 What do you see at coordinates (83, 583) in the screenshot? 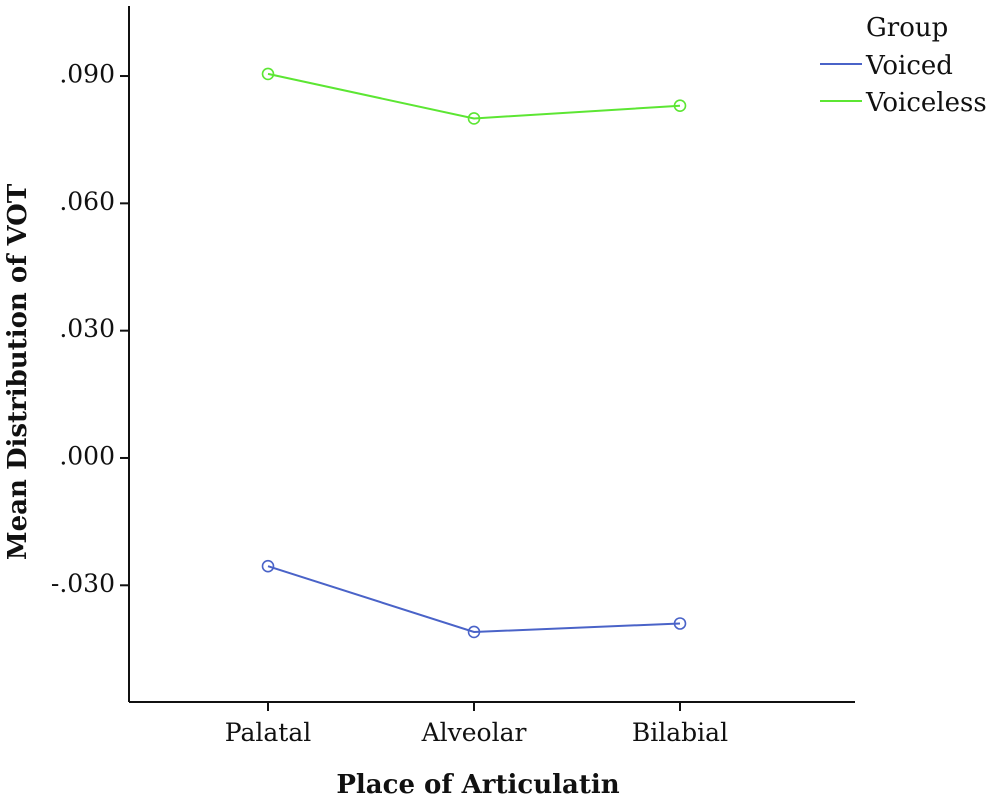
I see `y-tick-label: -.030` at bounding box center [83, 583].